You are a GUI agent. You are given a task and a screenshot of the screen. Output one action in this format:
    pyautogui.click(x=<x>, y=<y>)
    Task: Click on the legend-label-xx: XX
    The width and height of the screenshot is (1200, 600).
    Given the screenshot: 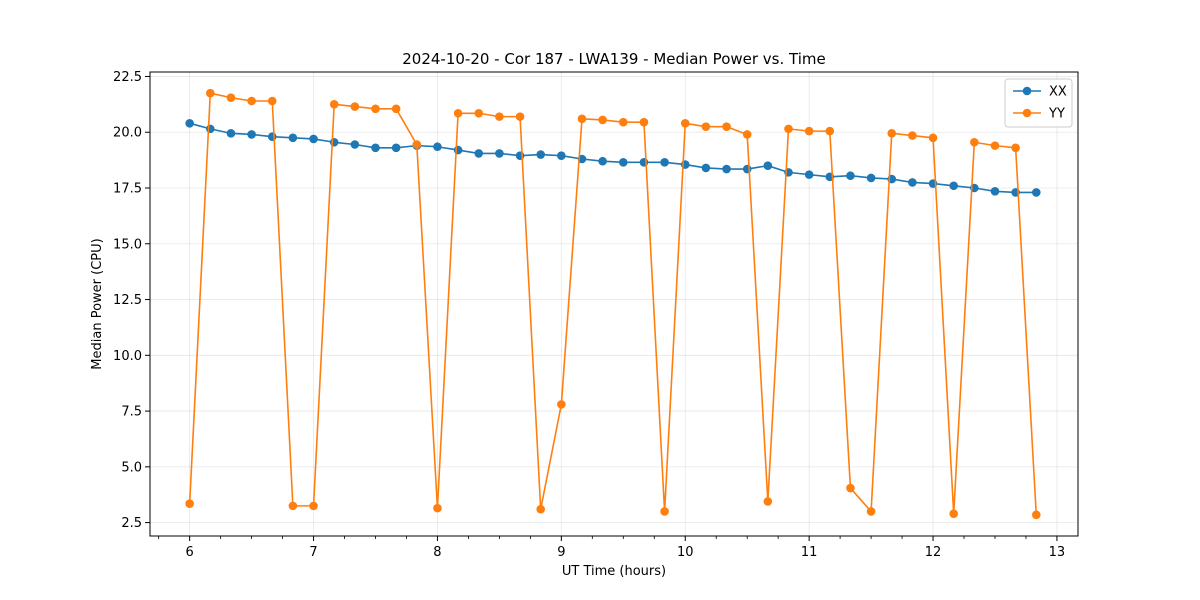 What is the action you would take?
    pyautogui.click(x=1058, y=92)
    